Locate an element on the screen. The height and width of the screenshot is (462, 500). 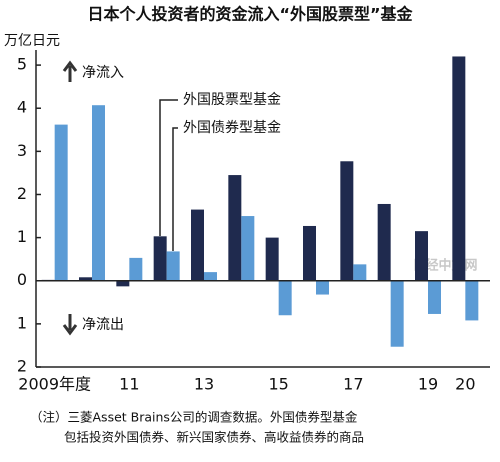
y-axis-label: 万亿日元 is located at coordinates (32, 41).